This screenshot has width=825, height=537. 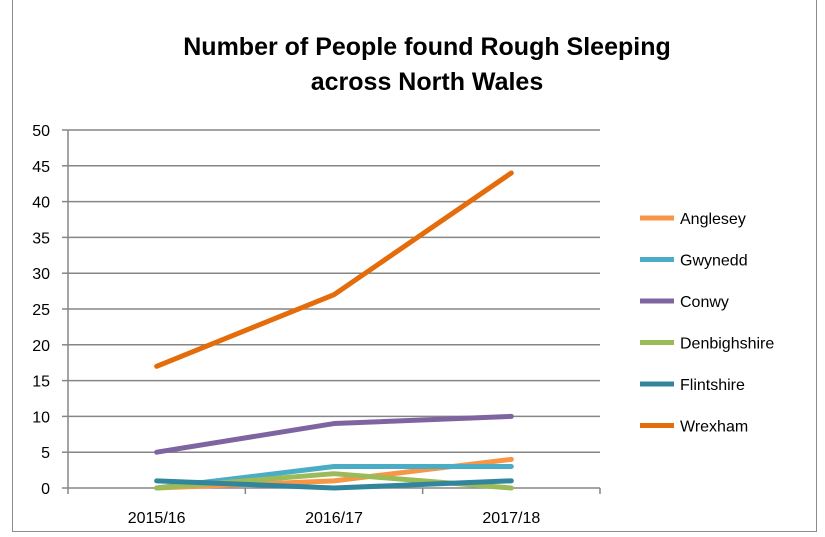 What do you see at coordinates (41, 167) in the screenshot?
I see `y-tick-label: 45` at bounding box center [41, 167].